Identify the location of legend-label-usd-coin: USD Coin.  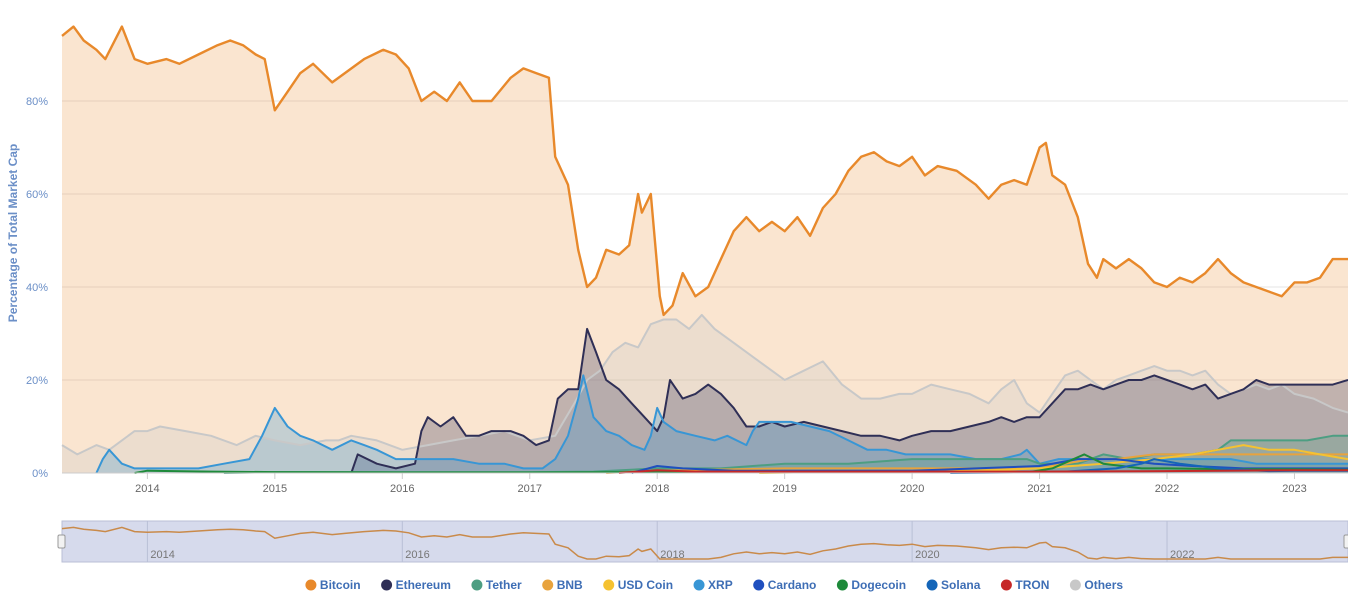
(645, 585).